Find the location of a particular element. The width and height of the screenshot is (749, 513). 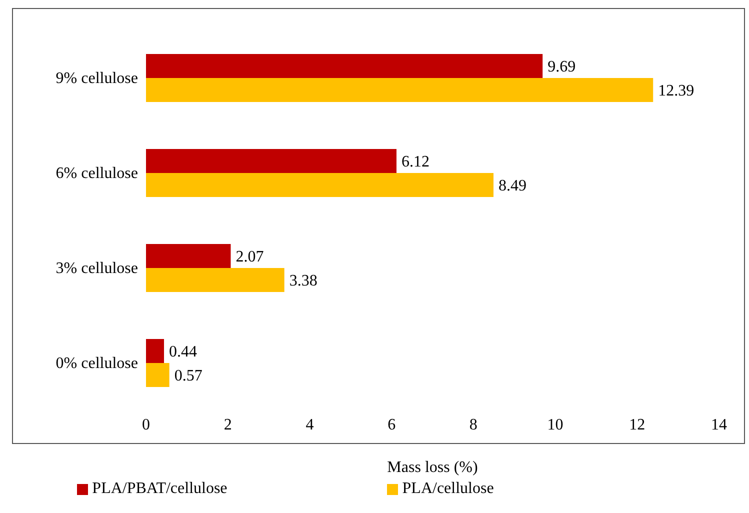

data-label: 2.07 is located at coordinates (250, 257).